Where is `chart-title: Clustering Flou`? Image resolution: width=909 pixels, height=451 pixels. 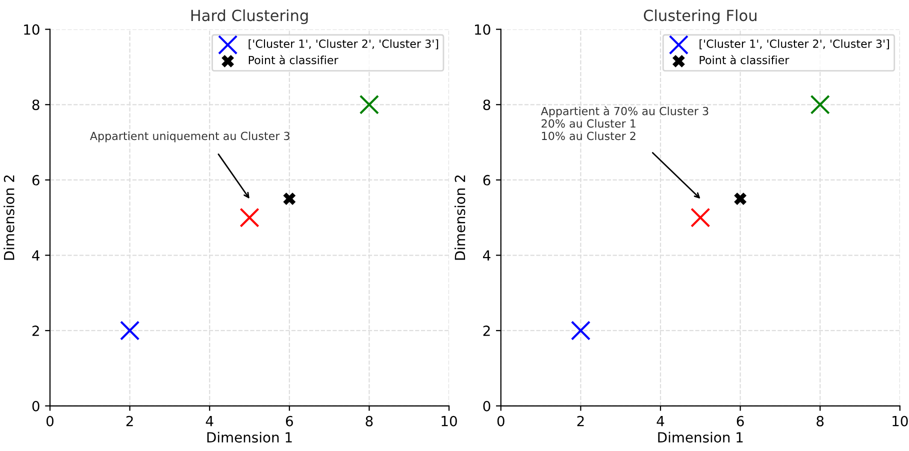 chart-title: Clustering Flou is located at coordinates (700, 16).